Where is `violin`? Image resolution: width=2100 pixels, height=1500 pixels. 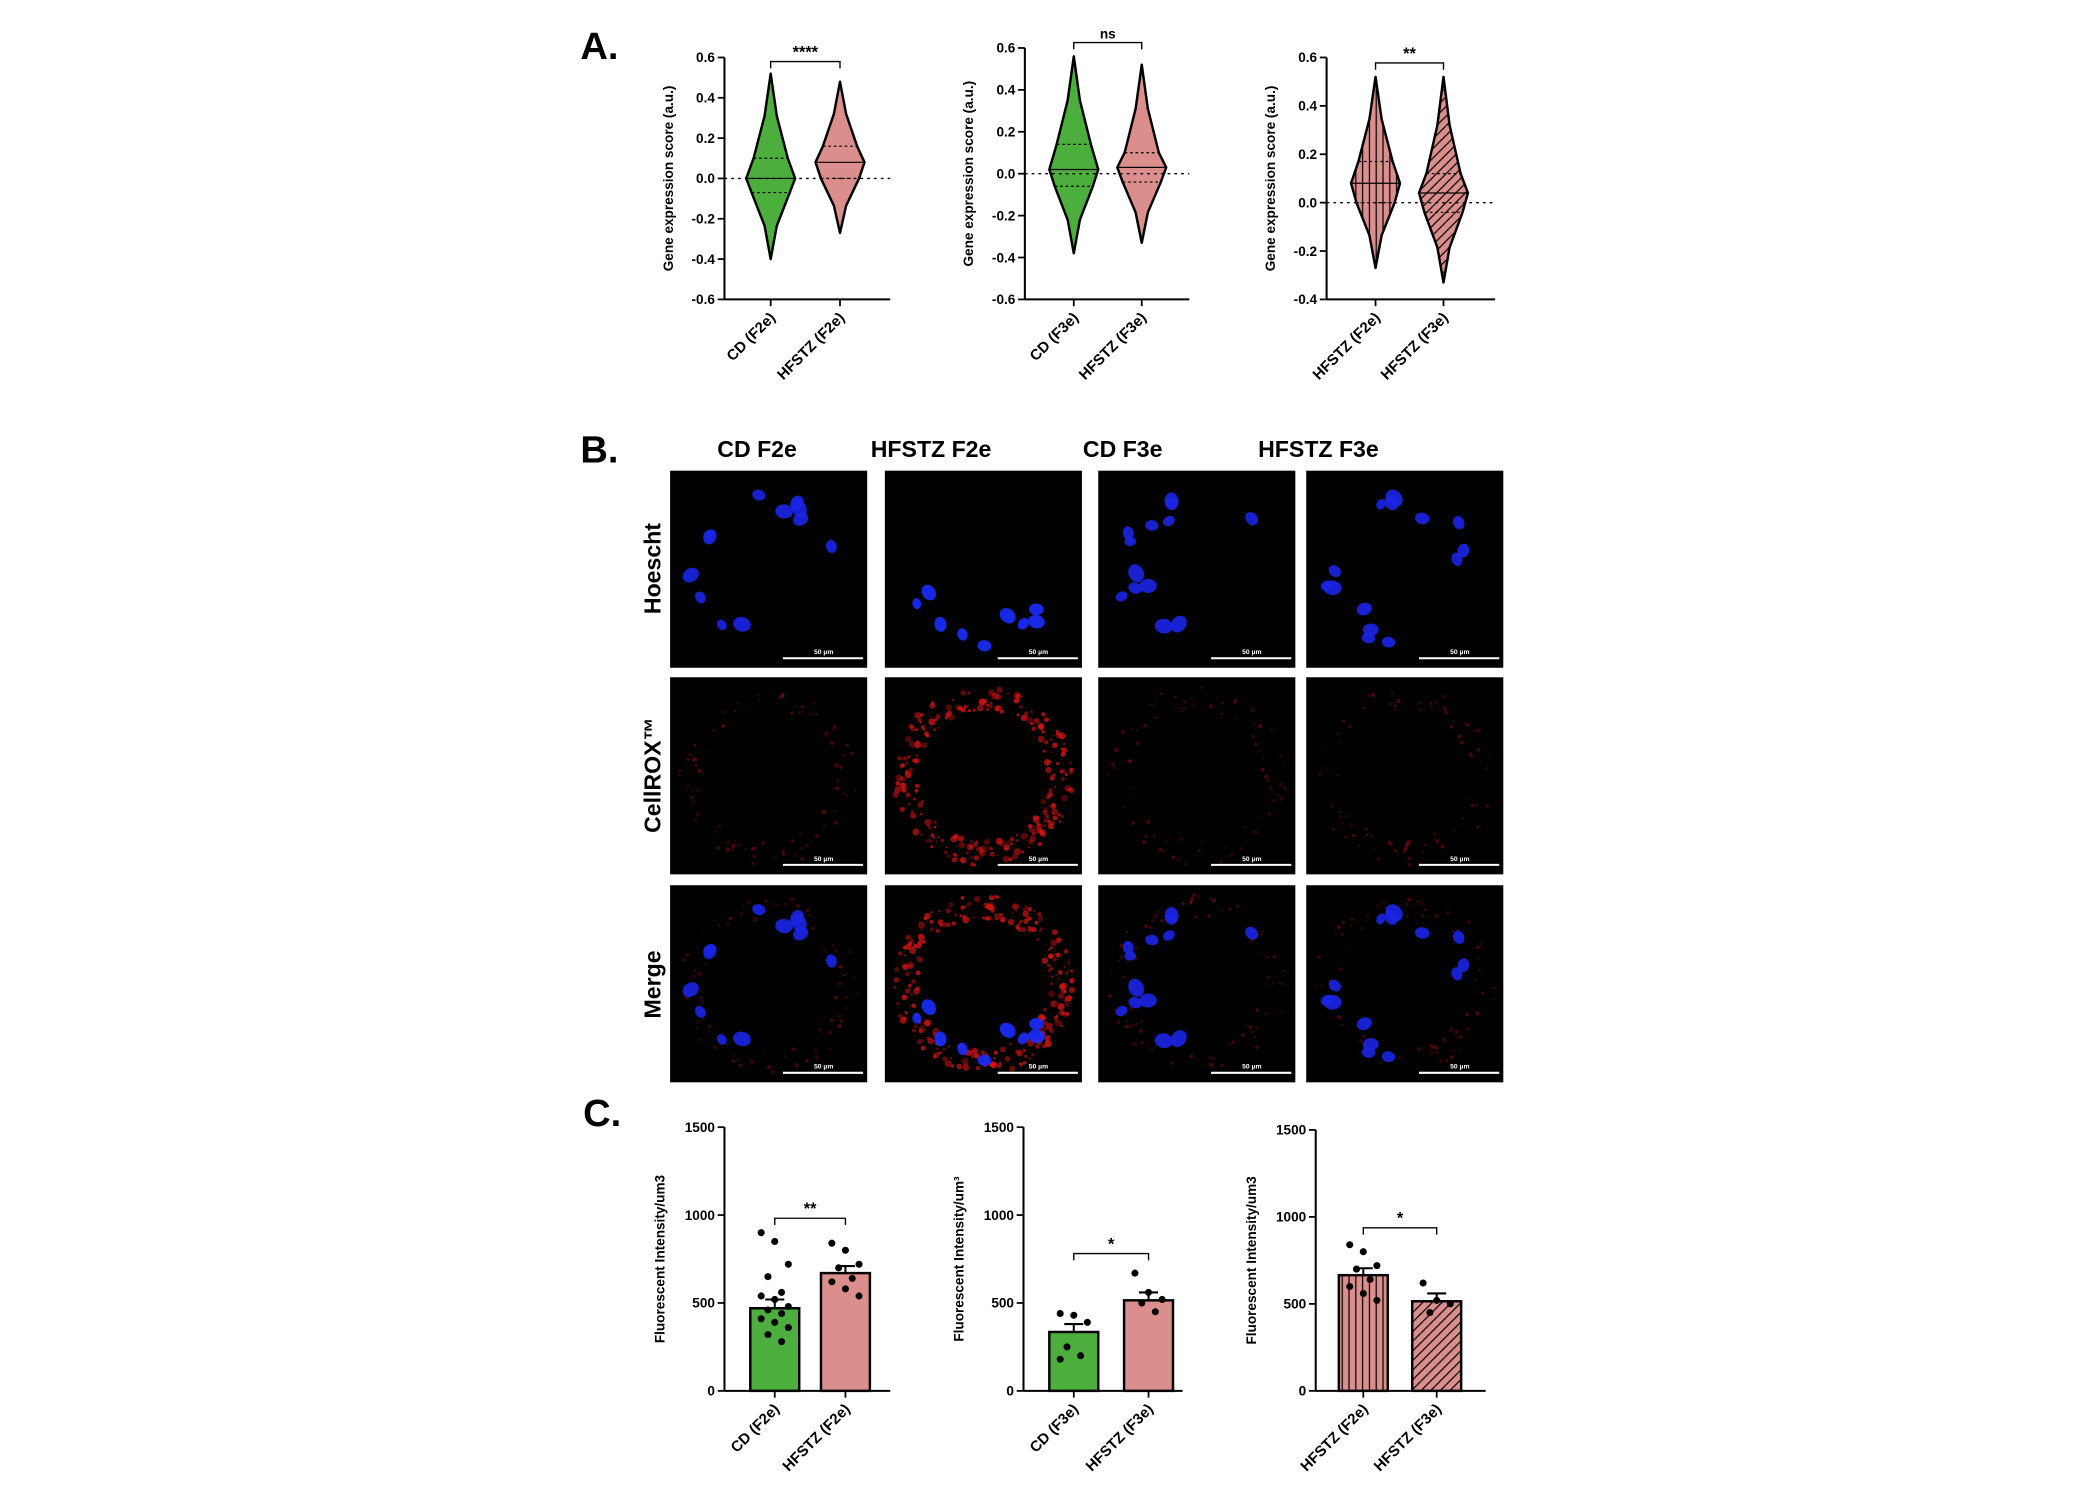 violin is located at coordinates (840, 157).